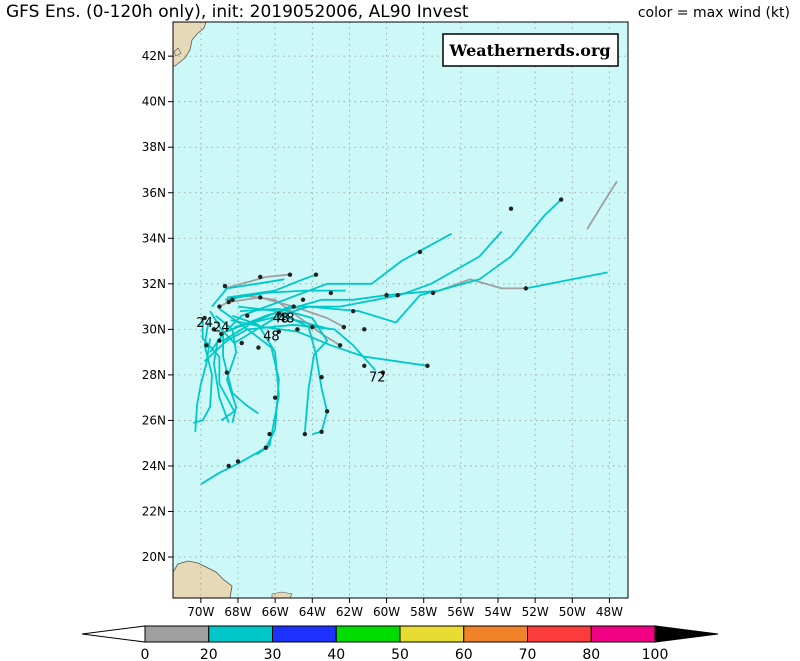 The height and width of the screenshot is (661, 800). Describe the element at coordinates (154, 557) in the screenshot. I see `lat-tick-label: 20N` at that location.